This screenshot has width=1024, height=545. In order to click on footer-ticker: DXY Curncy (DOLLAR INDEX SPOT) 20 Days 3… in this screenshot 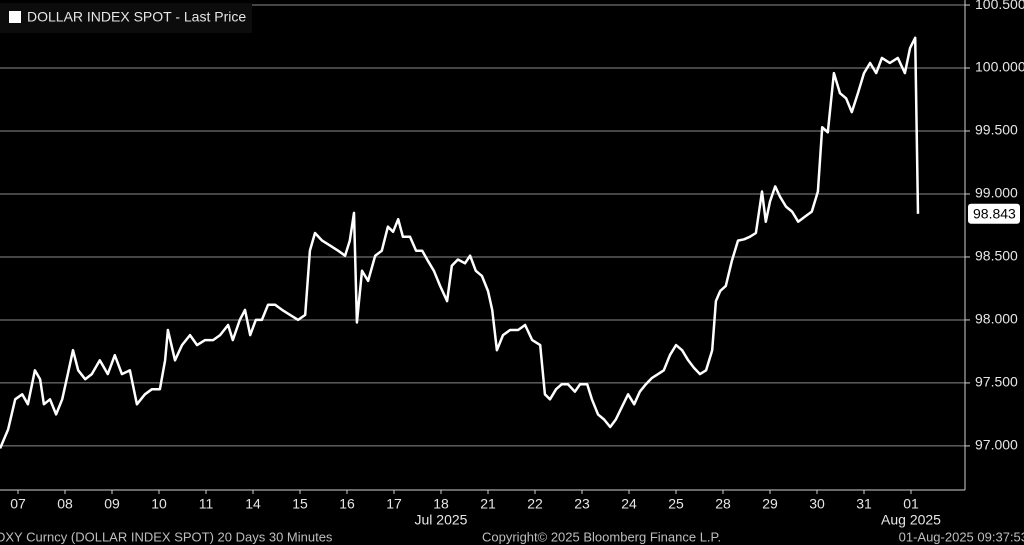, I will do `click(166, 536)`.